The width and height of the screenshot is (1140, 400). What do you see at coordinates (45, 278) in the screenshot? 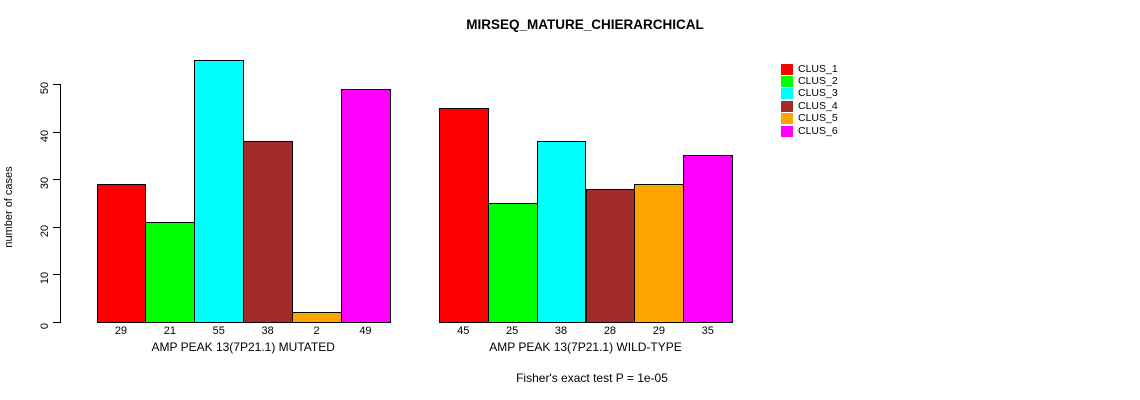
I see `y-axis-tick-label-text: 10` at bounding box center [45, 278].